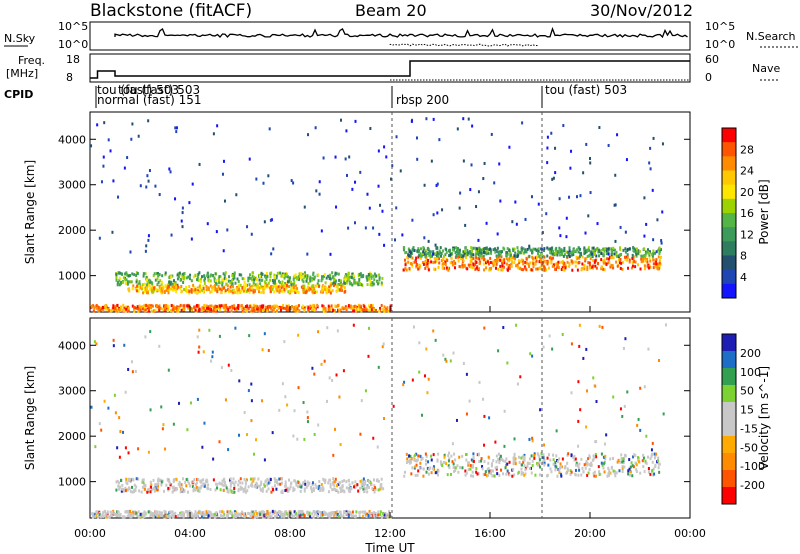  What do you see at coordinates (72, 276) in the screenshot?
I see `y-tick-label: 1000` at bounding box center [72, 276].